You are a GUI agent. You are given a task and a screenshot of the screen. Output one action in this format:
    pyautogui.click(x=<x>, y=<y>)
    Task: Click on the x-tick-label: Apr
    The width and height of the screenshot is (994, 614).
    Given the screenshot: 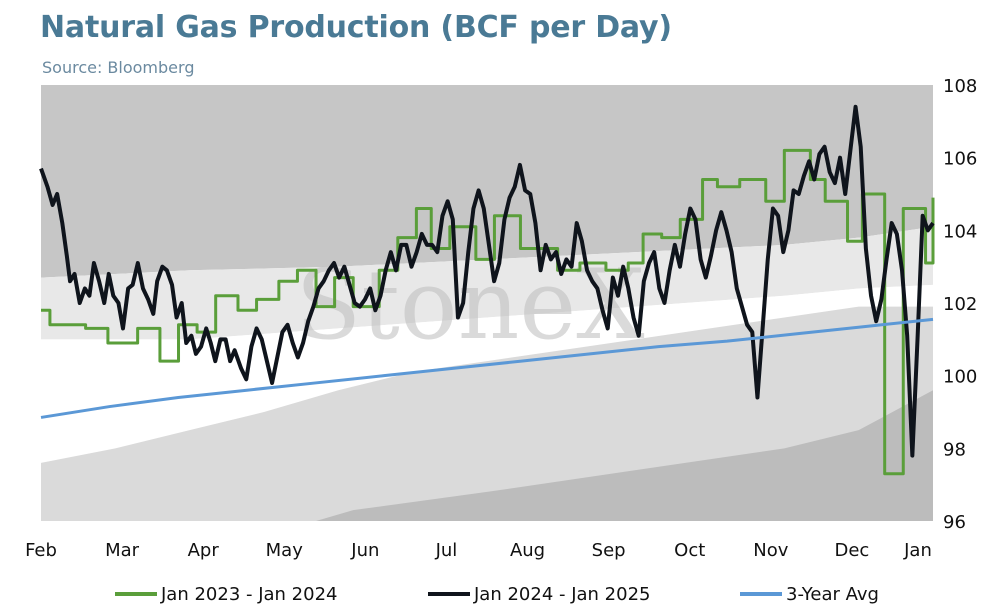 What is the action you would take?
    pyautogui.click(x=204, y=550)
    